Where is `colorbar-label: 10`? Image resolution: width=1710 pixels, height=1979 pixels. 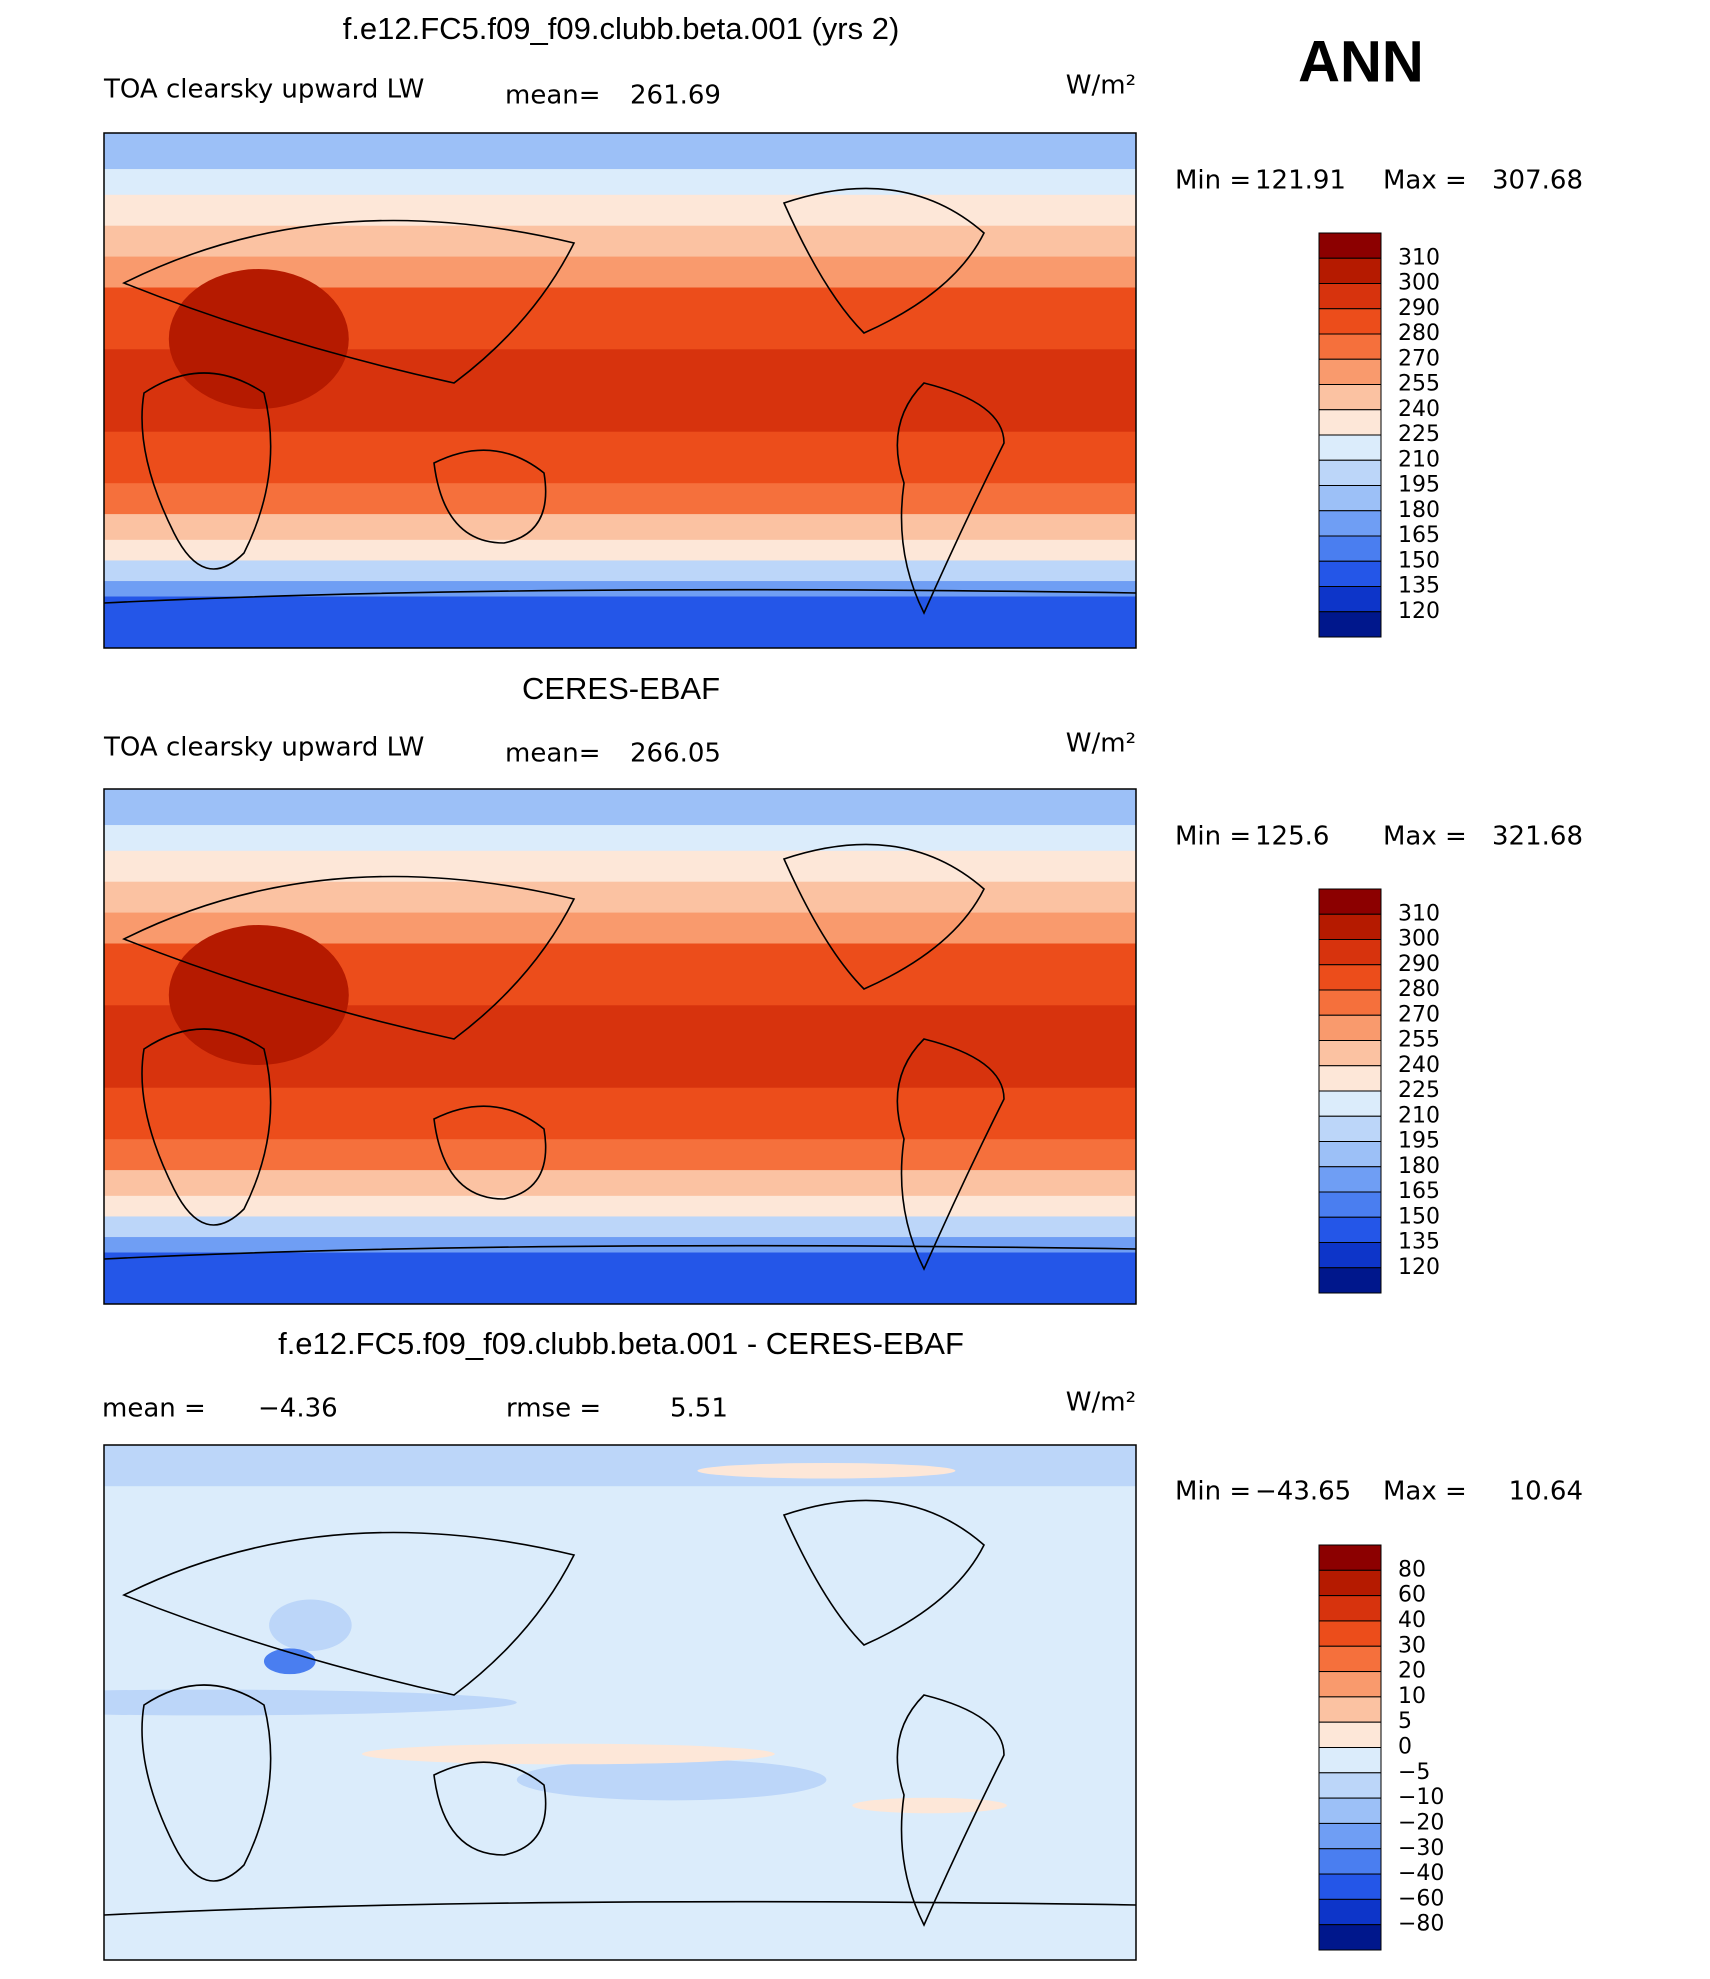 colorbar-label: 10 is located at coordinates (1412, 1696).